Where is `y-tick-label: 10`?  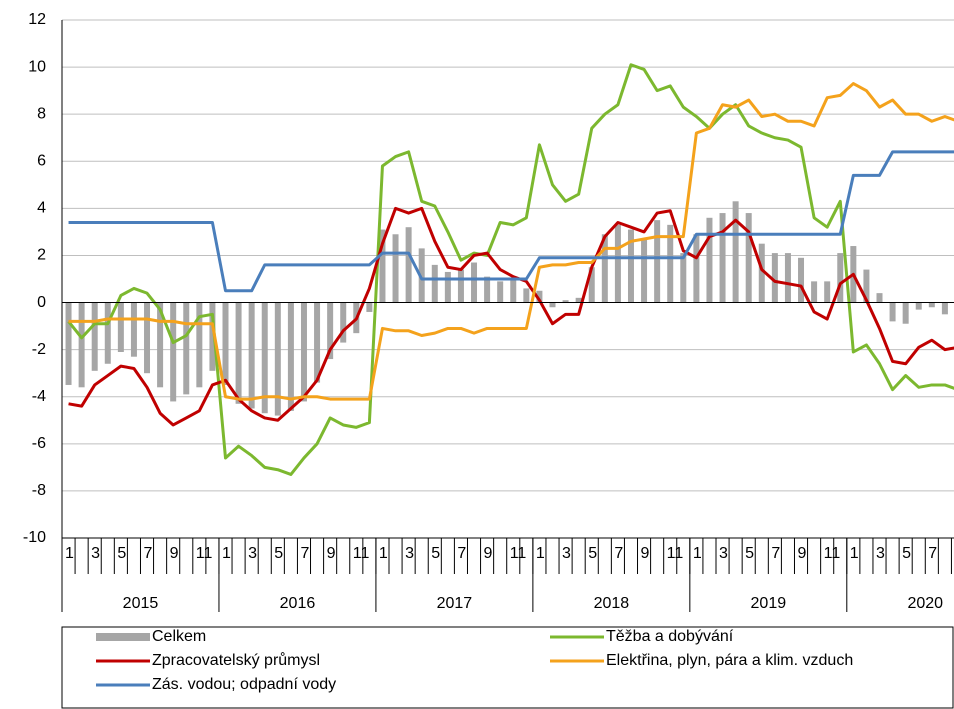
y-tick-label: 10 is located at coordinates (37, 66).